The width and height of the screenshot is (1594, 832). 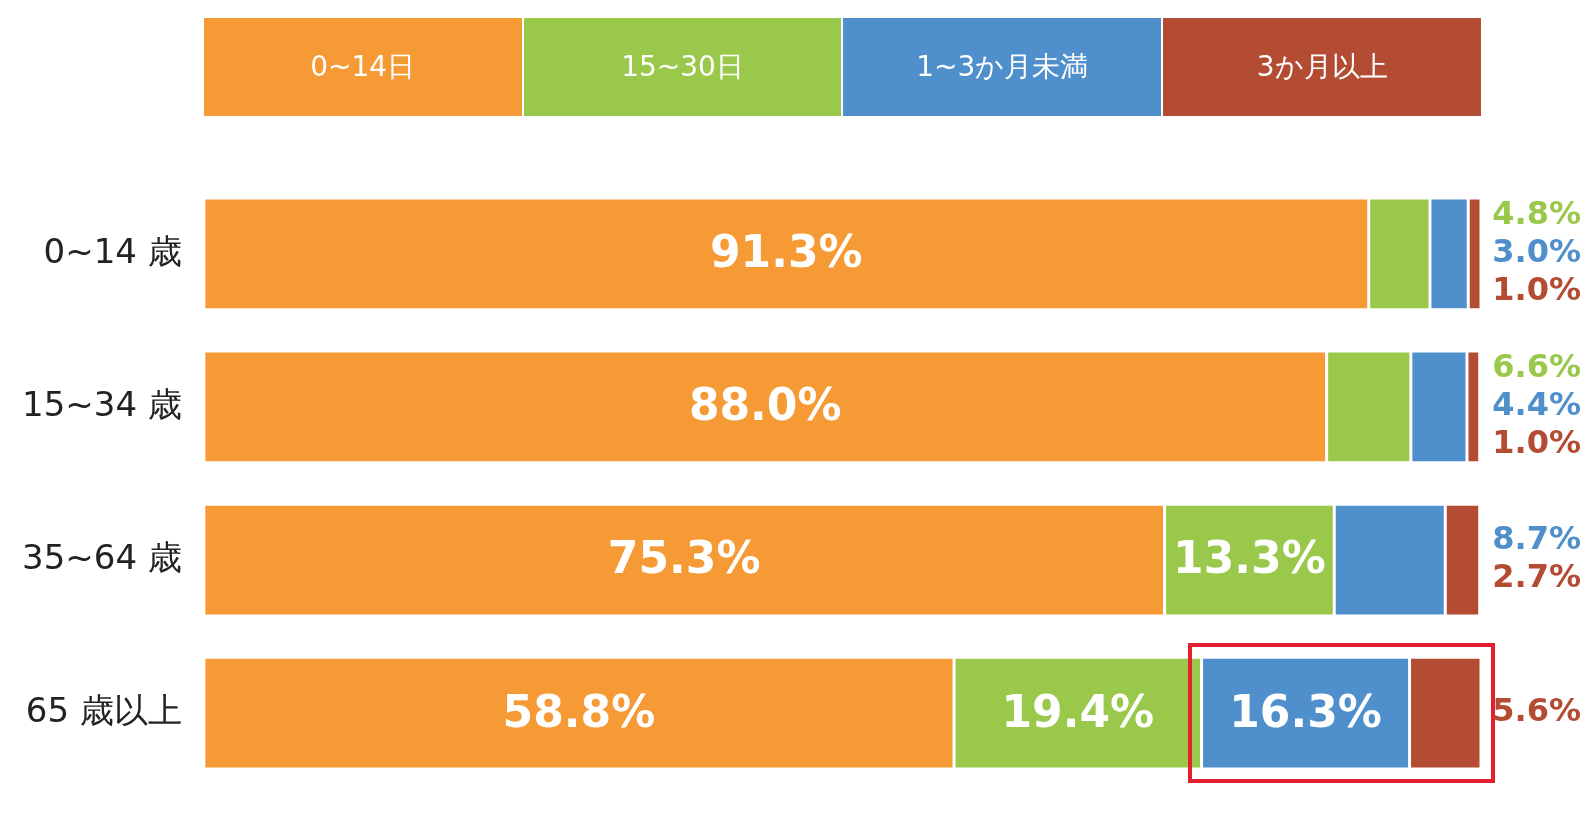 What do you see at coordinates (684, 558) in the screenshot?
I see `data-label: 75.3%` at bounding box center [684, 558].